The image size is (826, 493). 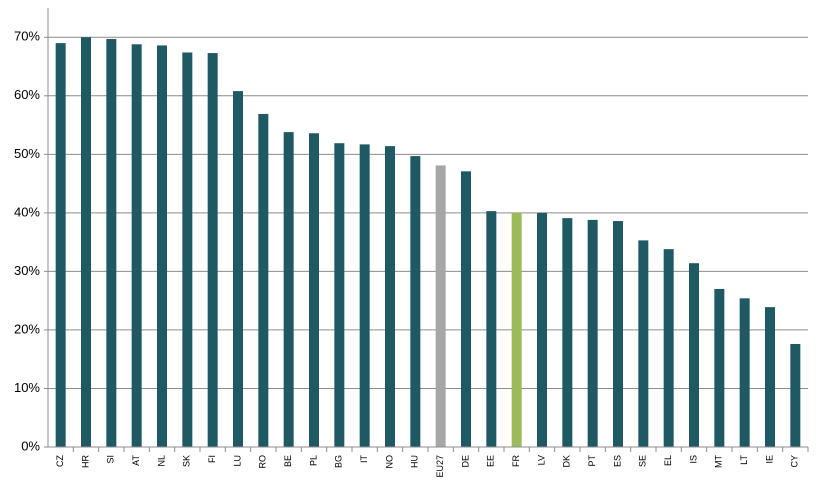 What do you see at coordinates (643, 461) in the screenshot?
I see `x-tick-label: SE` at bounding box center [643, 461].